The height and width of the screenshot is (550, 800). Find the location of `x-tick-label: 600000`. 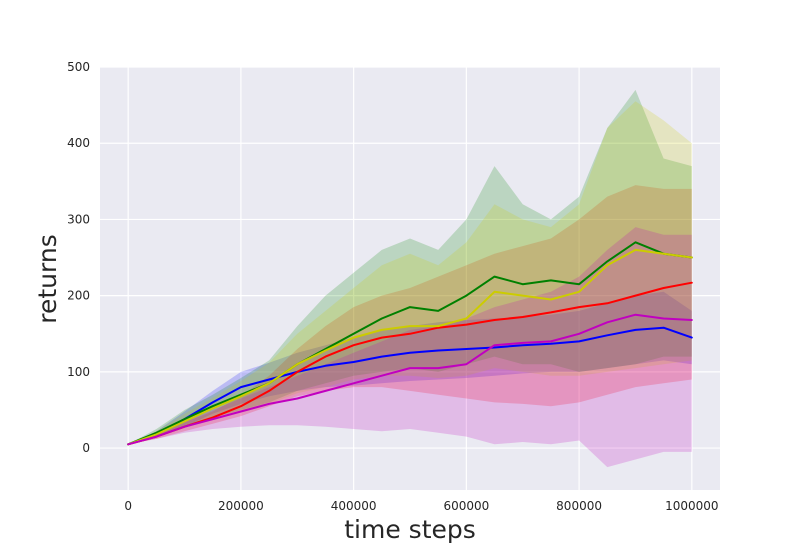

x-tick-label: 600000 is located at coordinates (466, 506).